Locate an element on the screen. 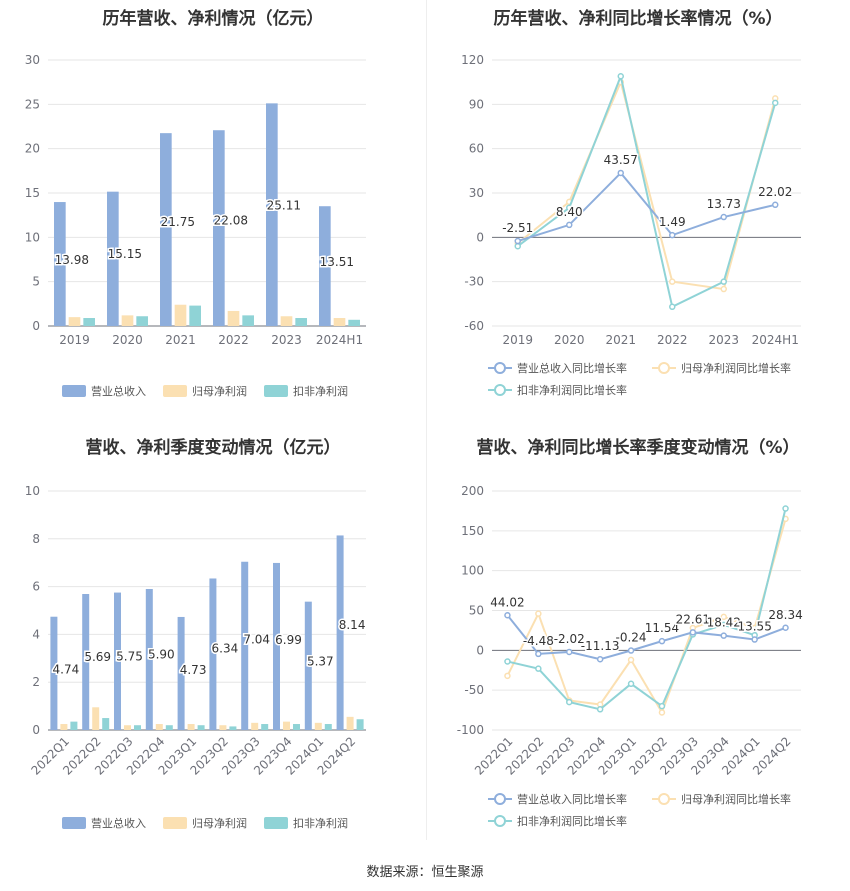  y-tick-label: 20 is located at coordinates (32, 149).